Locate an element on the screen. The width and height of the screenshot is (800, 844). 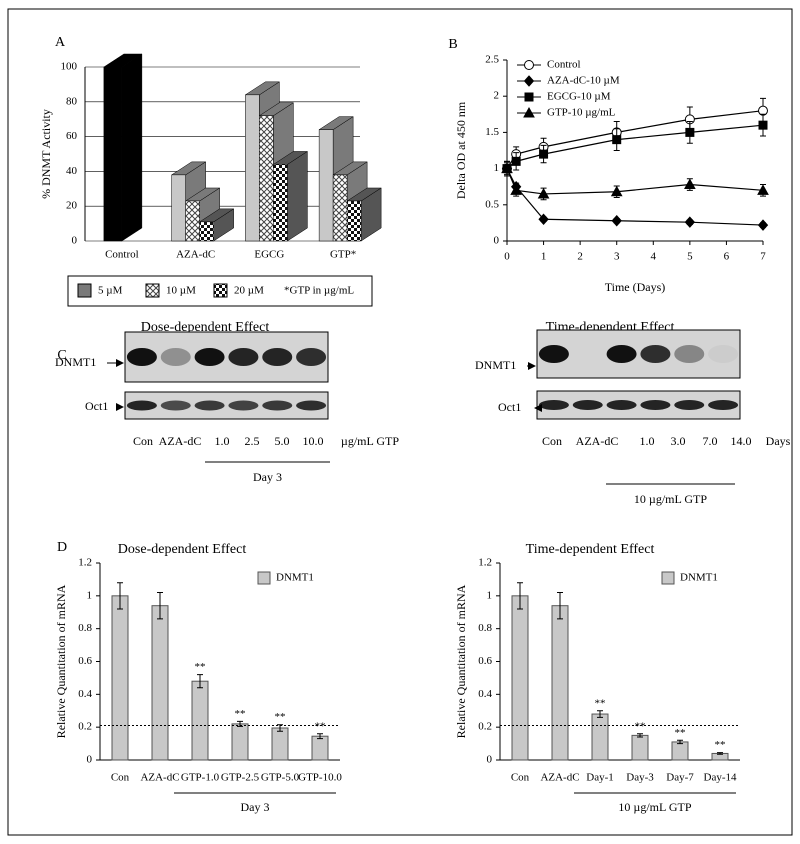
y-tick-label: 0.2 is located at coordinates (485, 727).